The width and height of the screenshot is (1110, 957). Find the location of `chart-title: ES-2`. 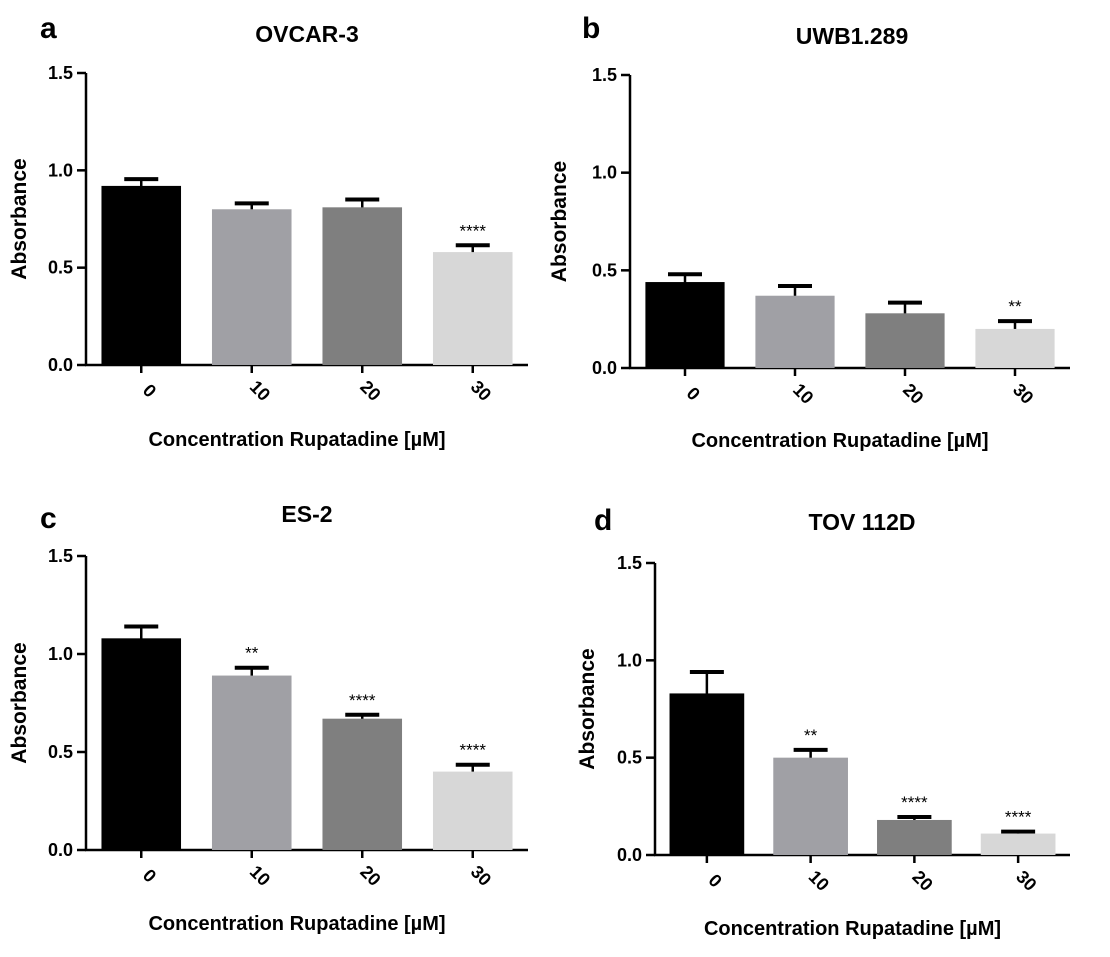

chart-title: ES-2 is located at coordinates (306, 514).